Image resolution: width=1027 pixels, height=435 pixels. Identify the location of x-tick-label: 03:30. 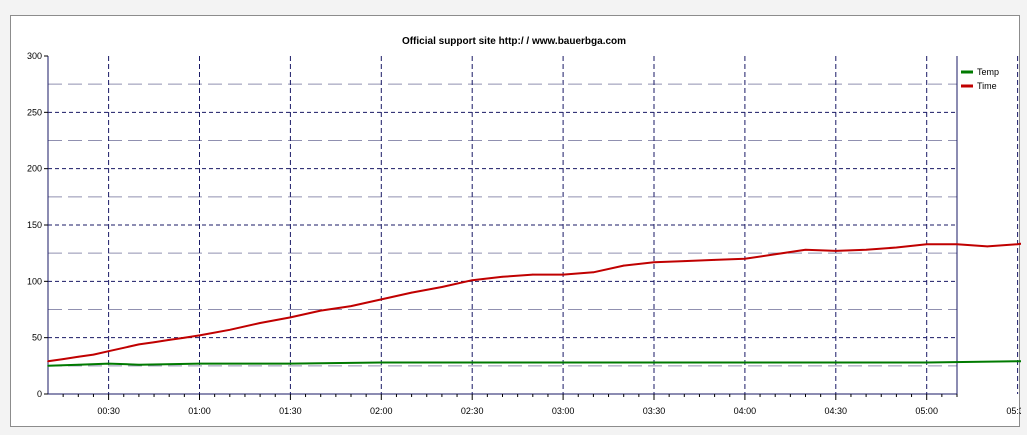
(654, 411).